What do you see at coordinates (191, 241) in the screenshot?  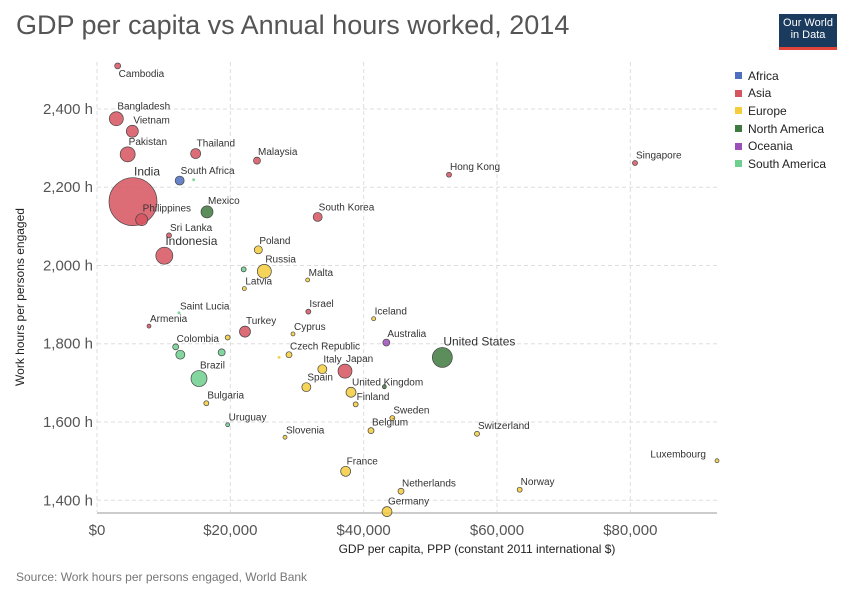 I see `point-label: Indonesia` at bounding box center [191, 241].